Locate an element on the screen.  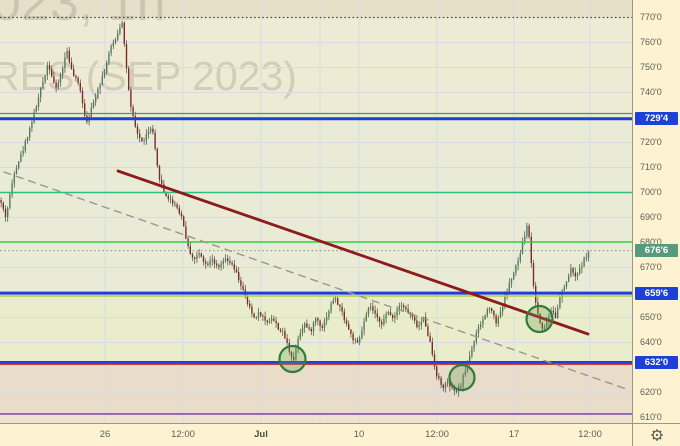
gear-icon is located at coordinates (657, 435).